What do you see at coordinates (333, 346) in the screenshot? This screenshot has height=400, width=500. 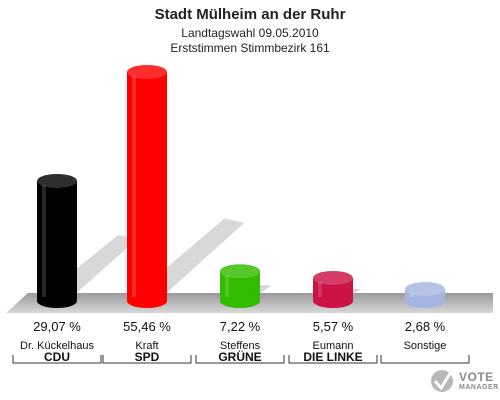 I see `candidate-label: Eumann` at bounding box center [333, 346].